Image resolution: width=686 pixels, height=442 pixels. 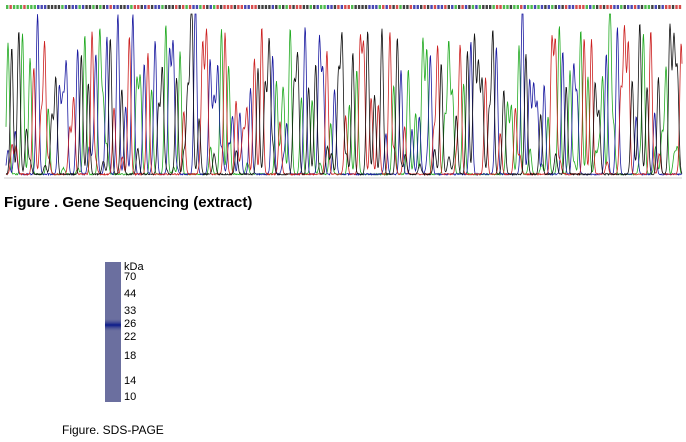 What do you see at coordinates (130, 397) in the screenshot?
I see `marker-label: 10` at bounding box center [130, 397].